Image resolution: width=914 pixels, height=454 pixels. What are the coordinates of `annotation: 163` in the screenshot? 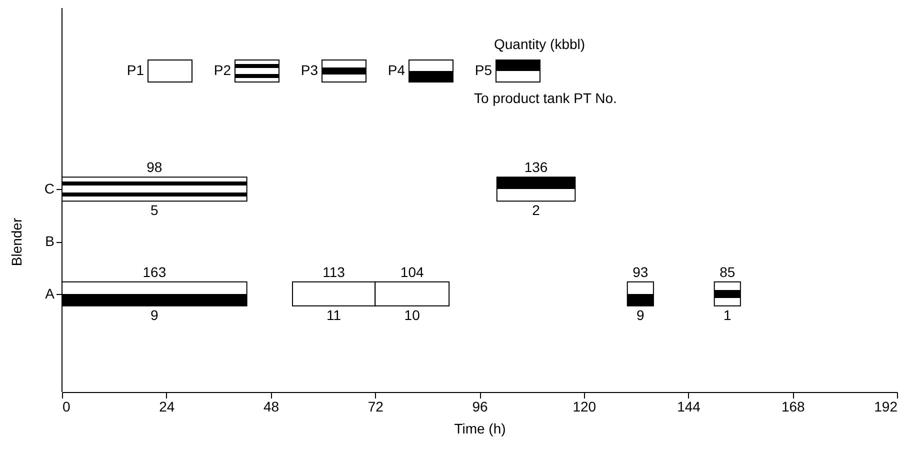 It's located at (154, 272).